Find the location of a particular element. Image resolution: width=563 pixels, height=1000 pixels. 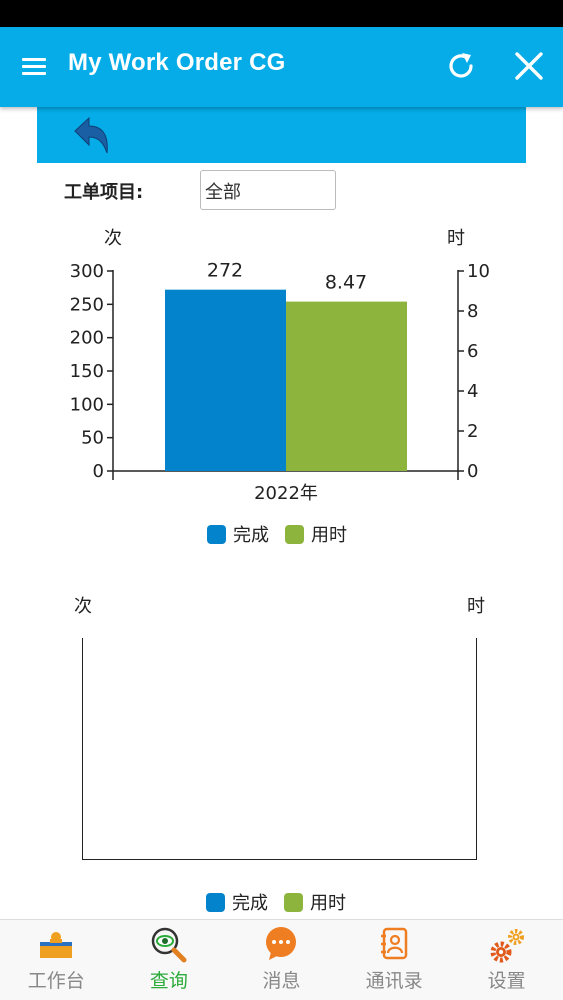

chart2-legend: 完成 用时 is located at coordinates (284, 902).